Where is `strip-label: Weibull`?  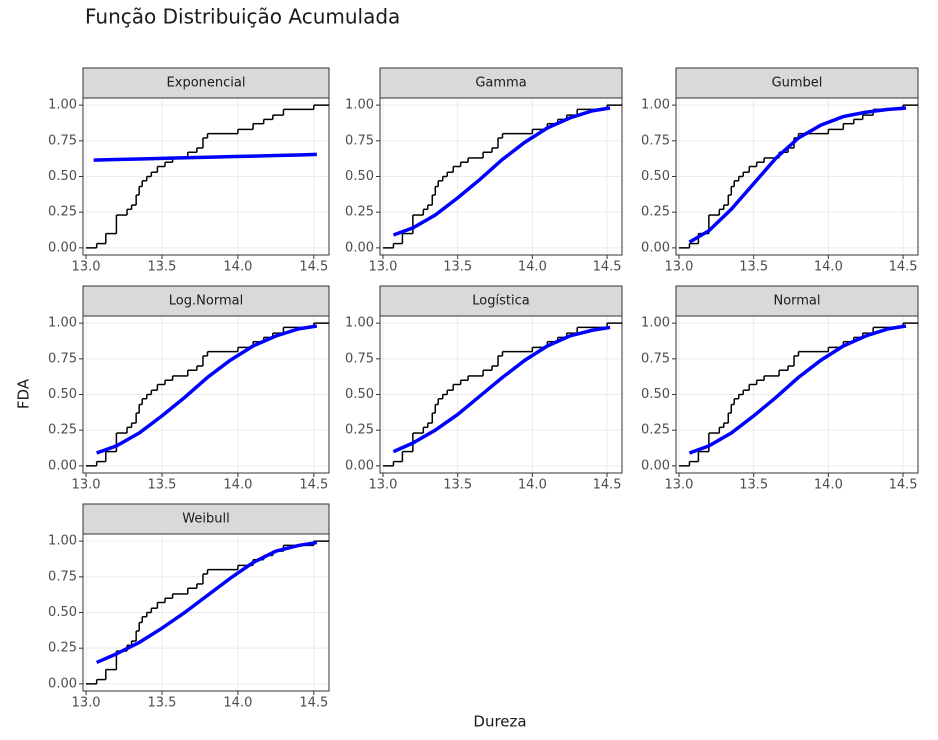 strip-label: Weibull is located at coordinates (205, 519).